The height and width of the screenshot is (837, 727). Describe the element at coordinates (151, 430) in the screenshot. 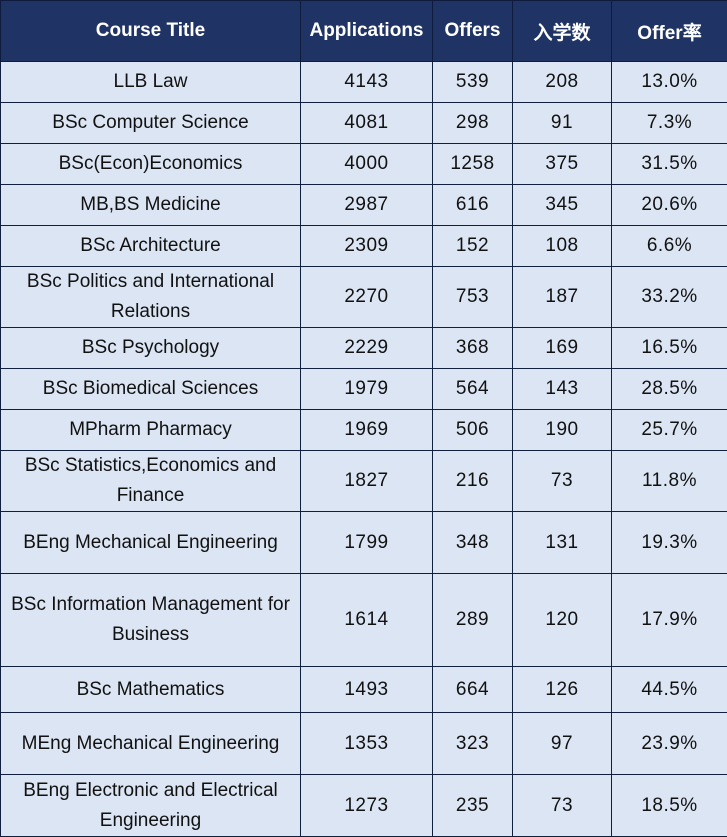

I see `course-title-cell: MPharm Pharmacy` at that location.